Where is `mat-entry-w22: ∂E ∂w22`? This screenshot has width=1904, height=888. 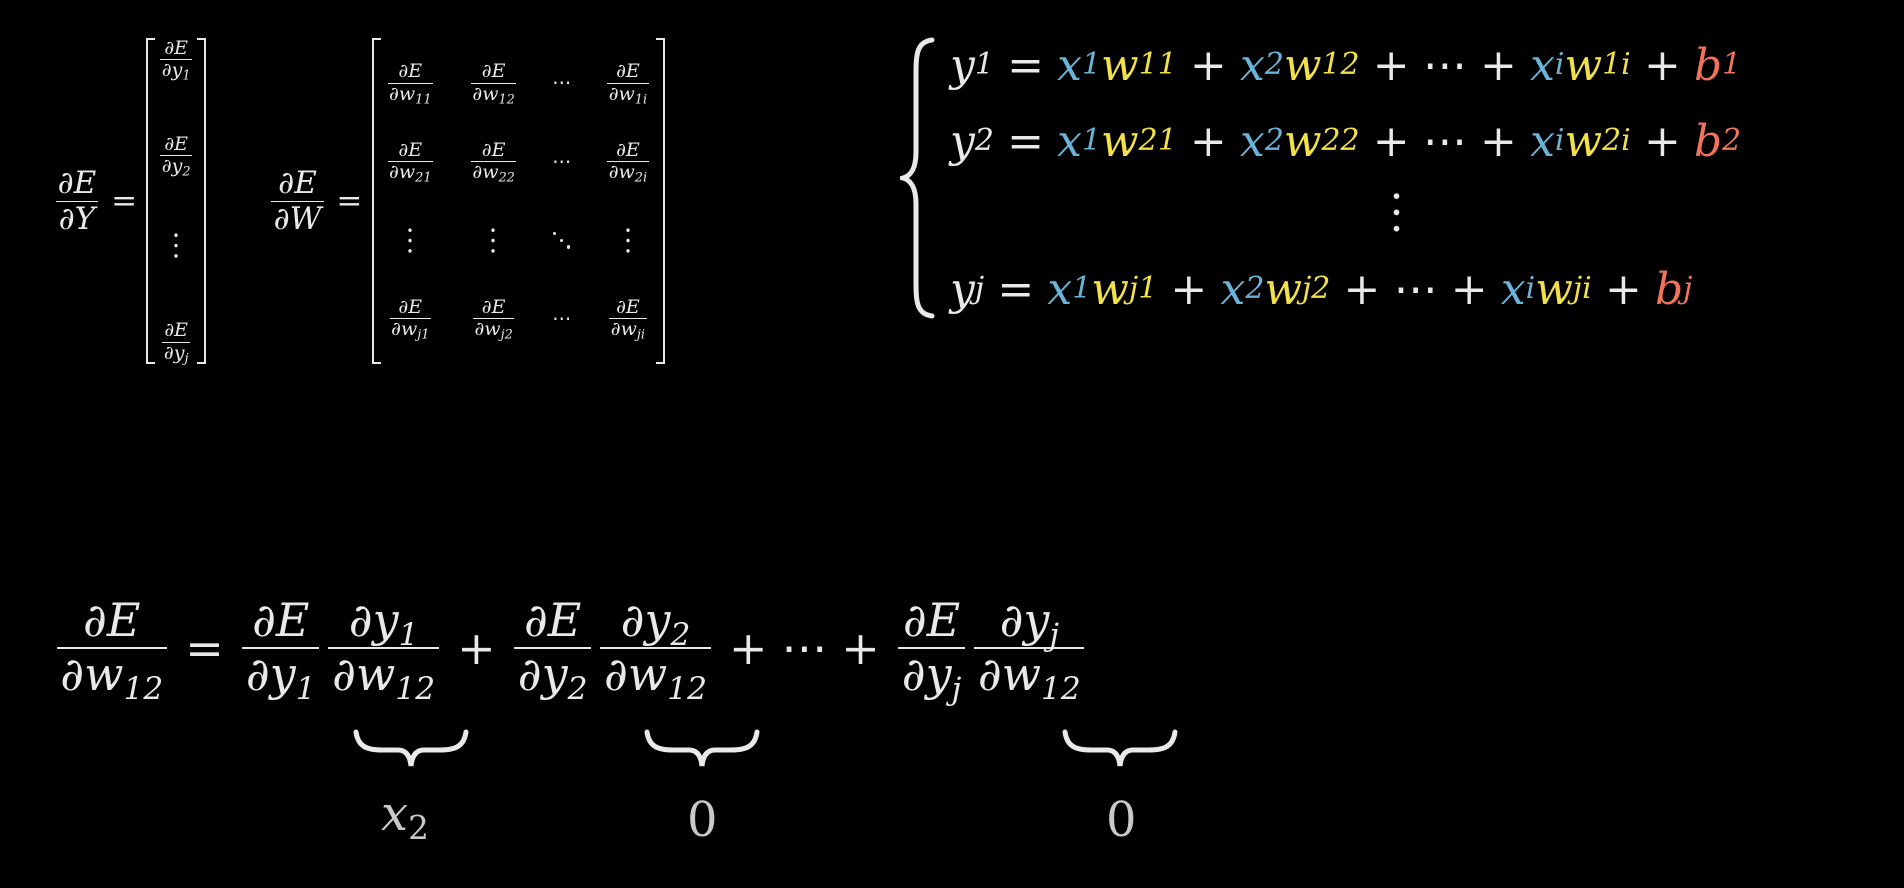 mat-entry-w22: ∂E ∂w22 is located at coordinates (493, 162).